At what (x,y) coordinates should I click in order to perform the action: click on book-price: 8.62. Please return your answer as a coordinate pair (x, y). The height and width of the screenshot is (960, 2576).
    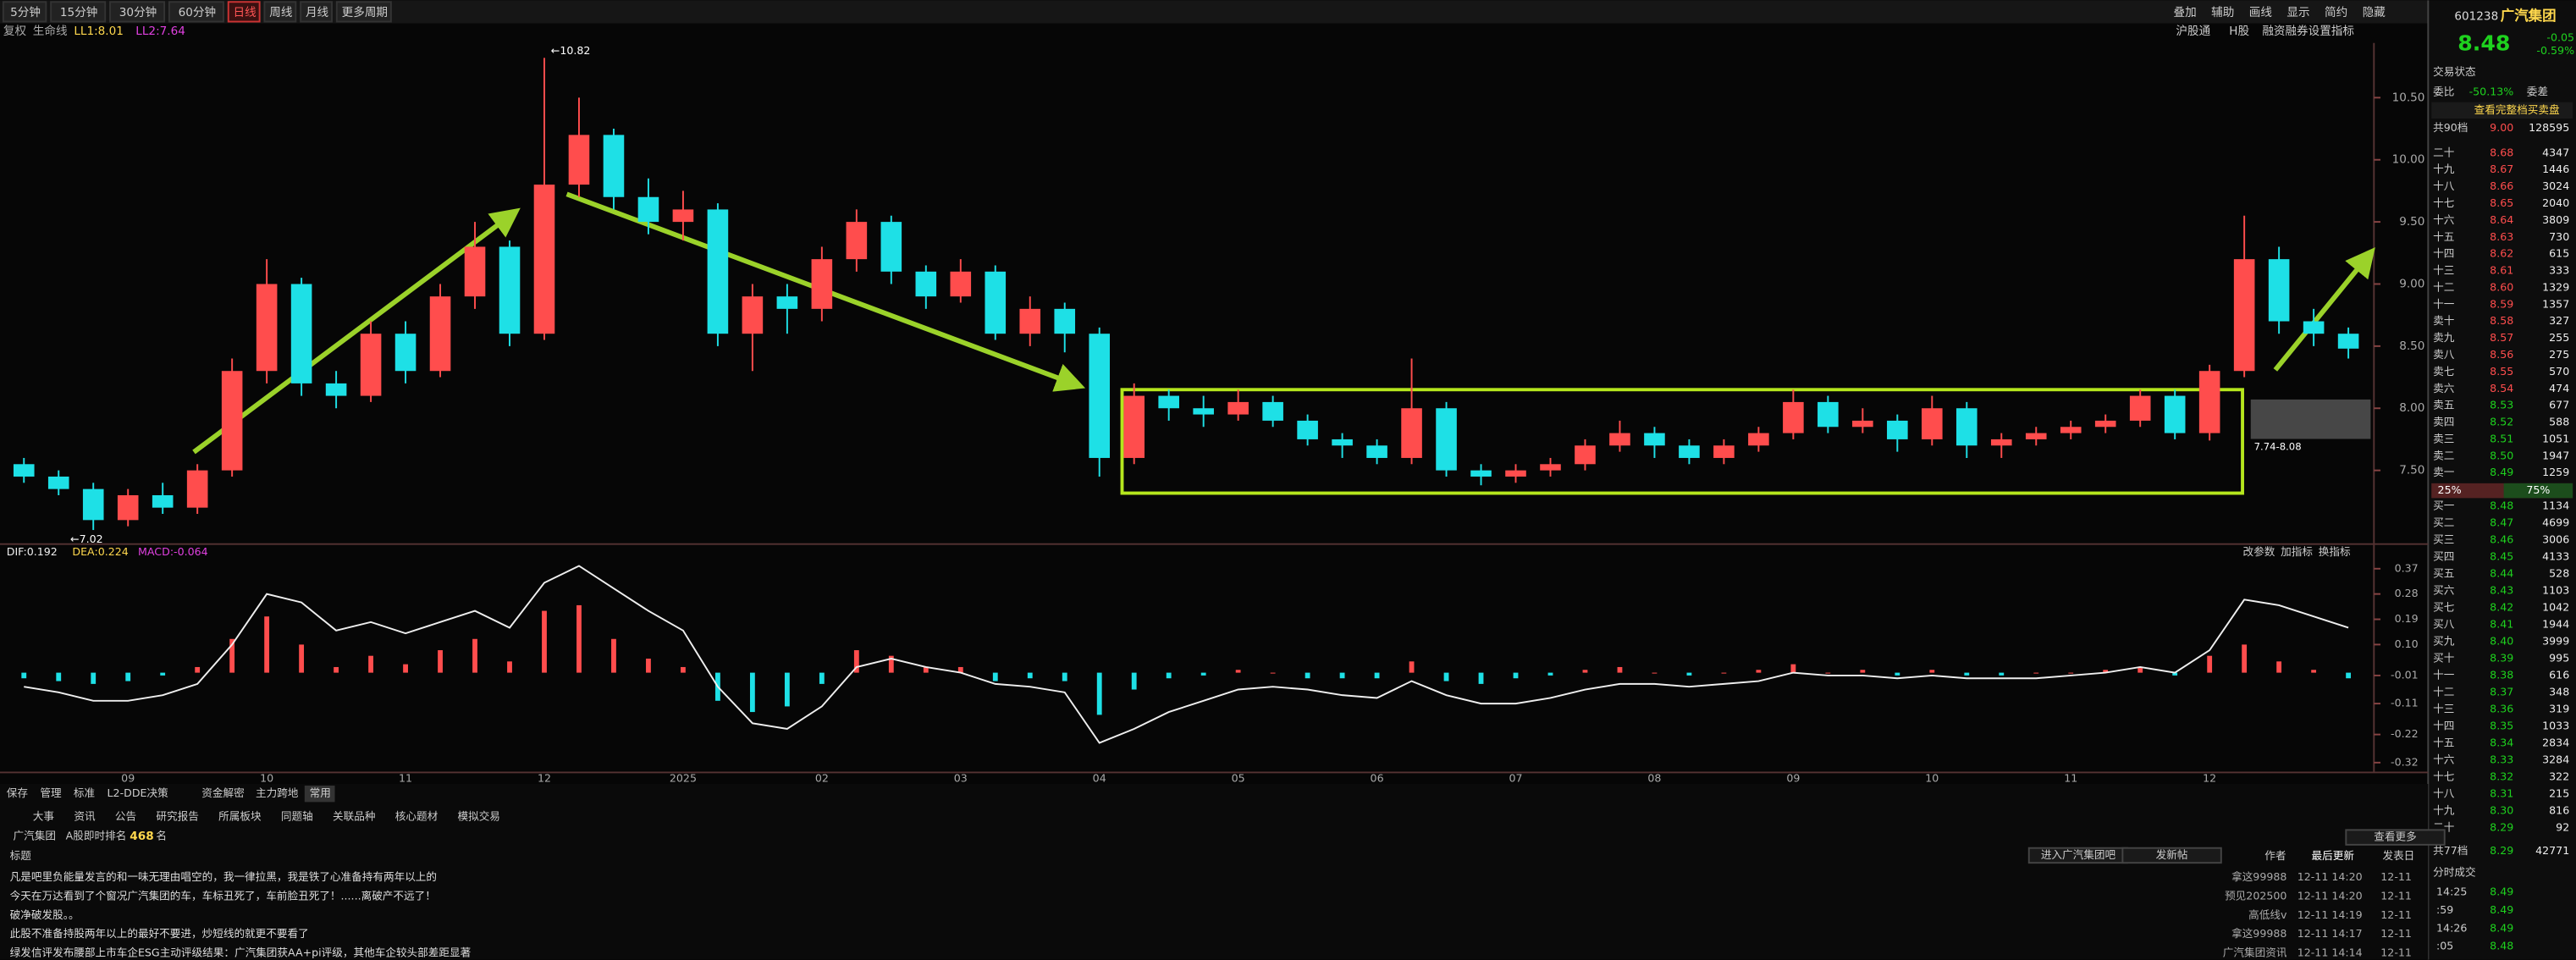
    Looking at the image, I should click on (2502, 253).